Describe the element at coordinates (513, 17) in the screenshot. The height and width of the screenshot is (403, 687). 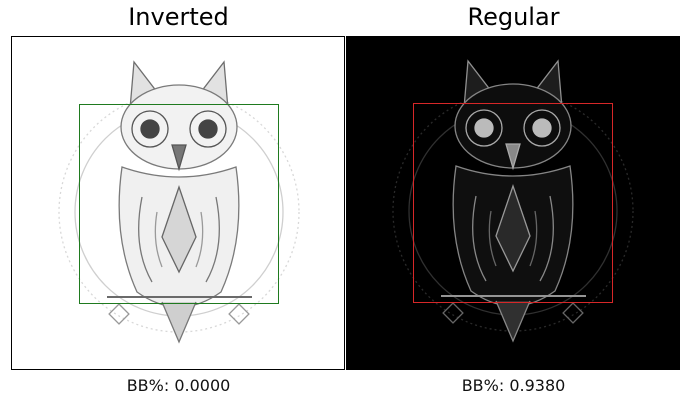
I see `right-panel-title: Regular` at that location.